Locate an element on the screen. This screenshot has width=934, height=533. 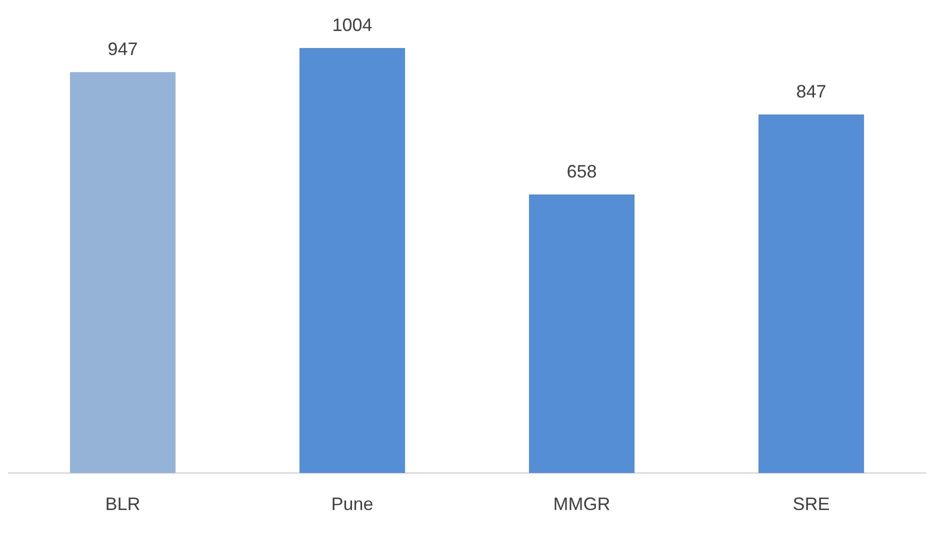
data-label: 658 is located at coordinates (581, 171).